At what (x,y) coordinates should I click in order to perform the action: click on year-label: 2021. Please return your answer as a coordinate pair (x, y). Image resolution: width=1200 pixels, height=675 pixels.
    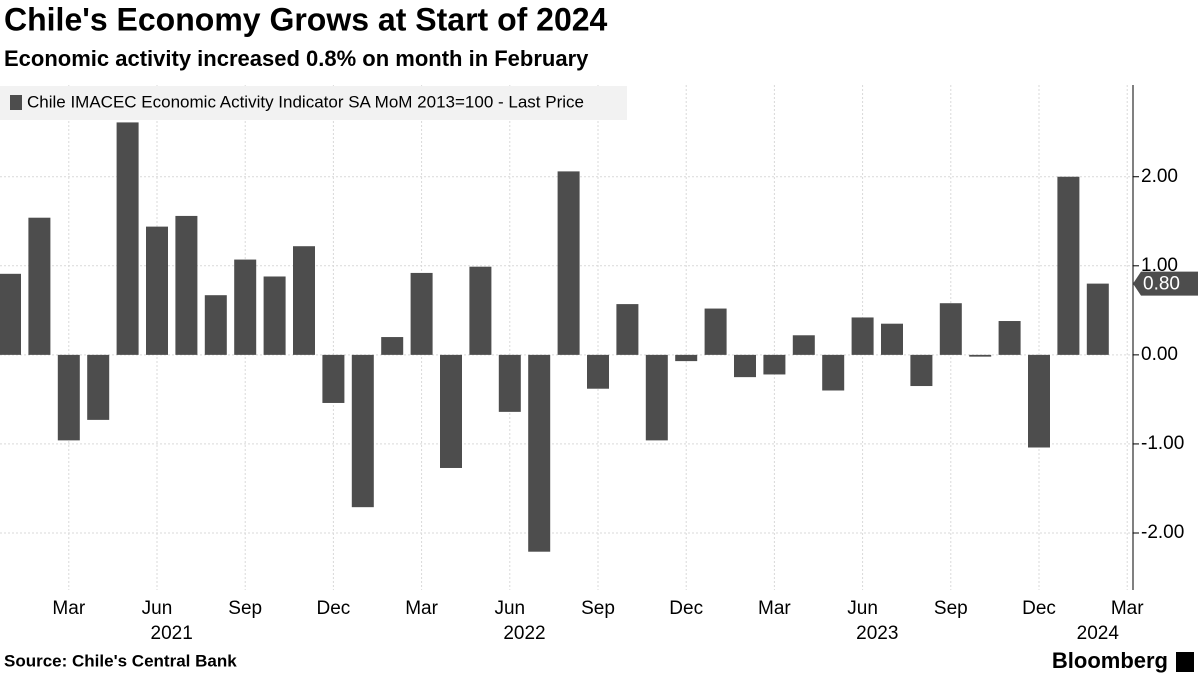
    Looking at the image, I should click on (172, 633).